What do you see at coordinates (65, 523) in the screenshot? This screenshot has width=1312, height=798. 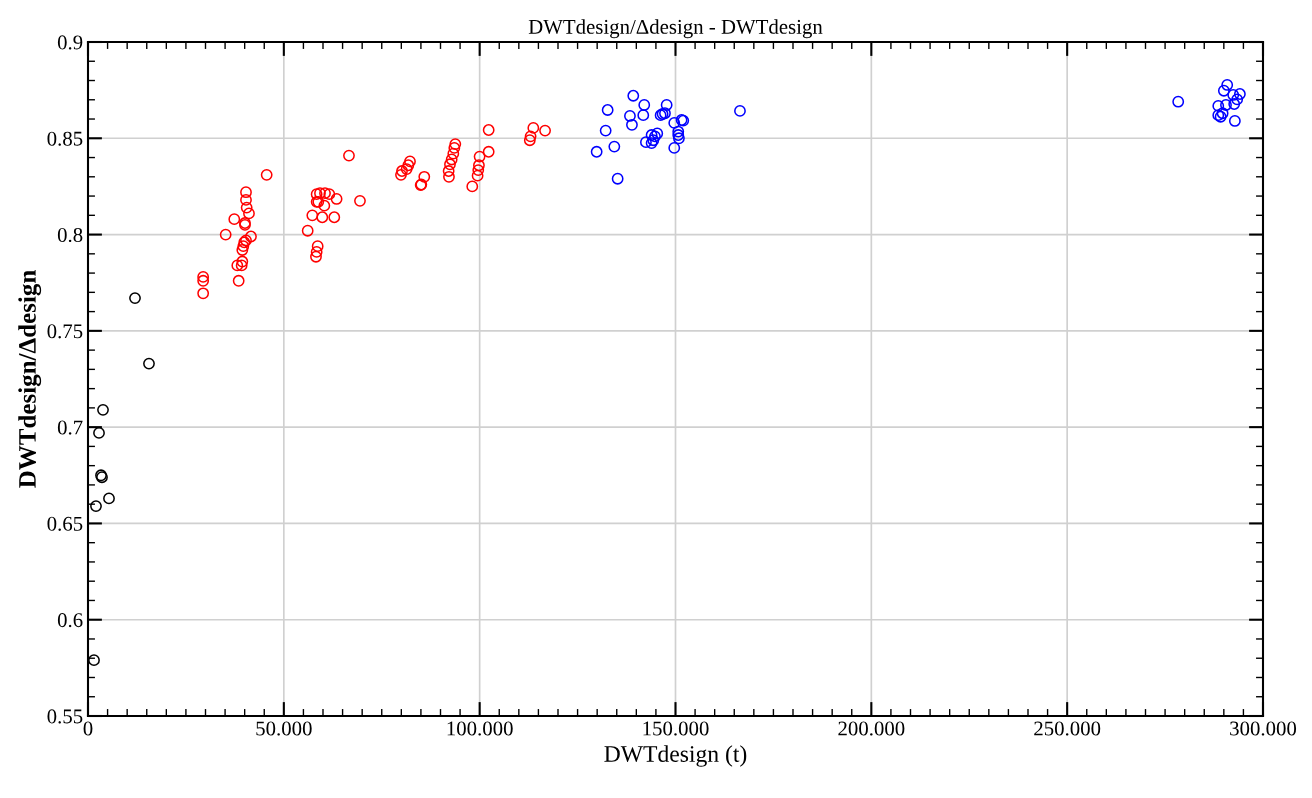 I see `y-tick-label: 0.65` at bounding box center [65, 523].